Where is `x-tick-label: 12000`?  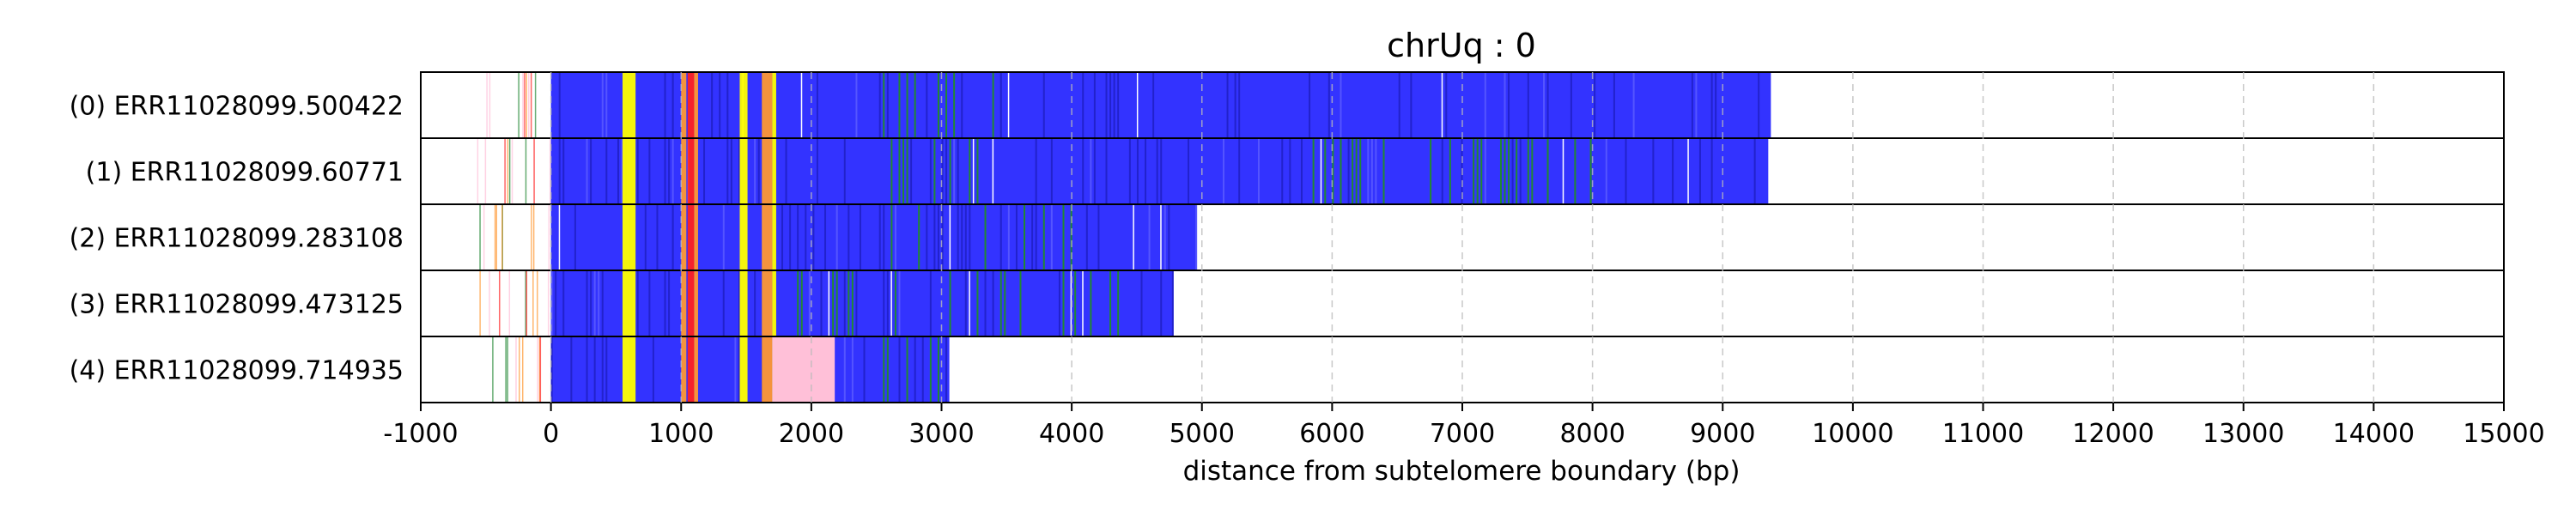
x-tick-label: 12000 is located at coordinates (2113, 434).